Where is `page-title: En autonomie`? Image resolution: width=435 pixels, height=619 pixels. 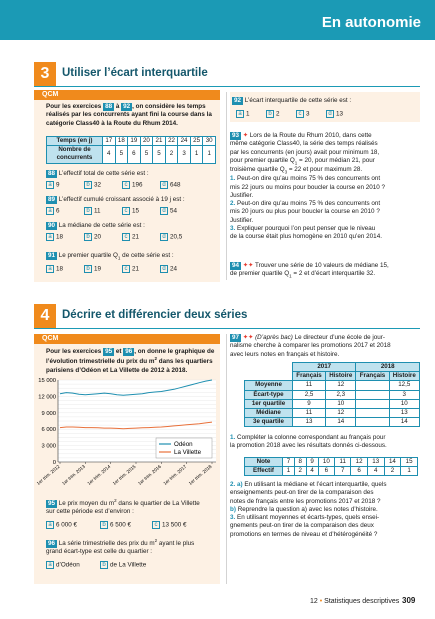 page-title: En autonomie is located at coordinates (371, 22).